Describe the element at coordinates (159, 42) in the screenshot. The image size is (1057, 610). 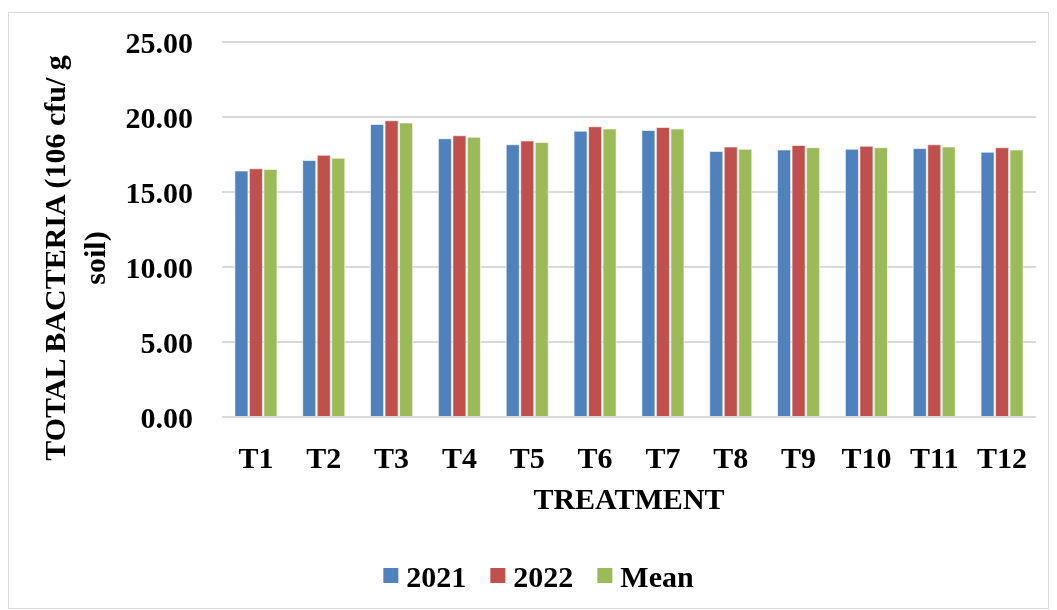
I see `y-tick-label: 25.00` at that location.